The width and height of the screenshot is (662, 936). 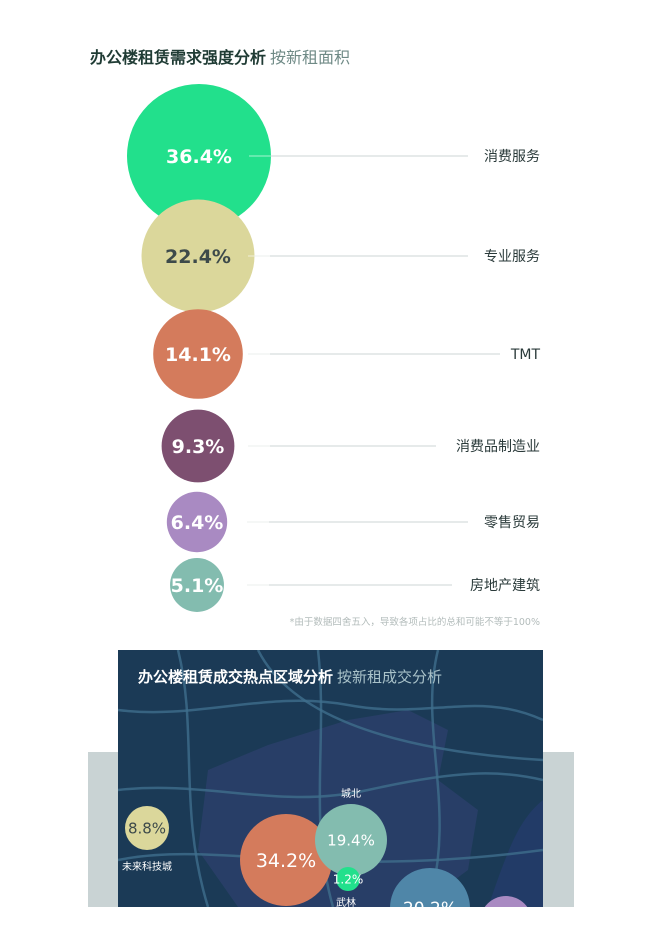 I want to click on hotspot-value-label: 20.2%, so click(x=430, y=903).